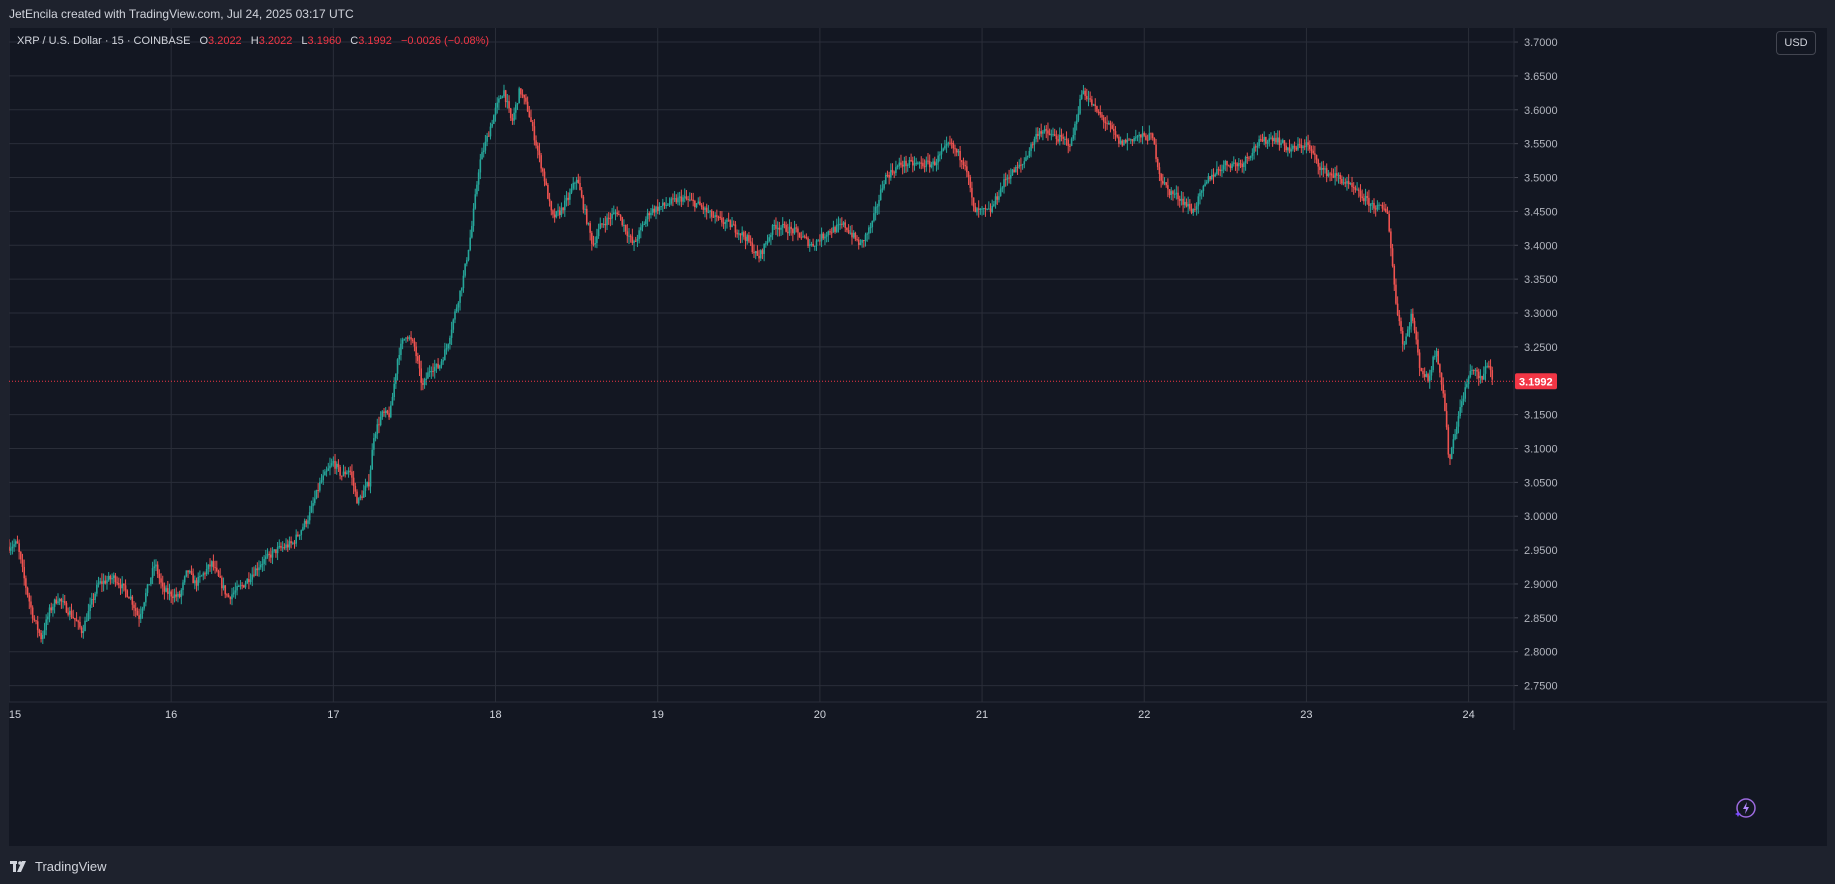  I want to click on symbol-name: XRP / U.S. Dollar · 15 · COINBASE, so click(104, 41).